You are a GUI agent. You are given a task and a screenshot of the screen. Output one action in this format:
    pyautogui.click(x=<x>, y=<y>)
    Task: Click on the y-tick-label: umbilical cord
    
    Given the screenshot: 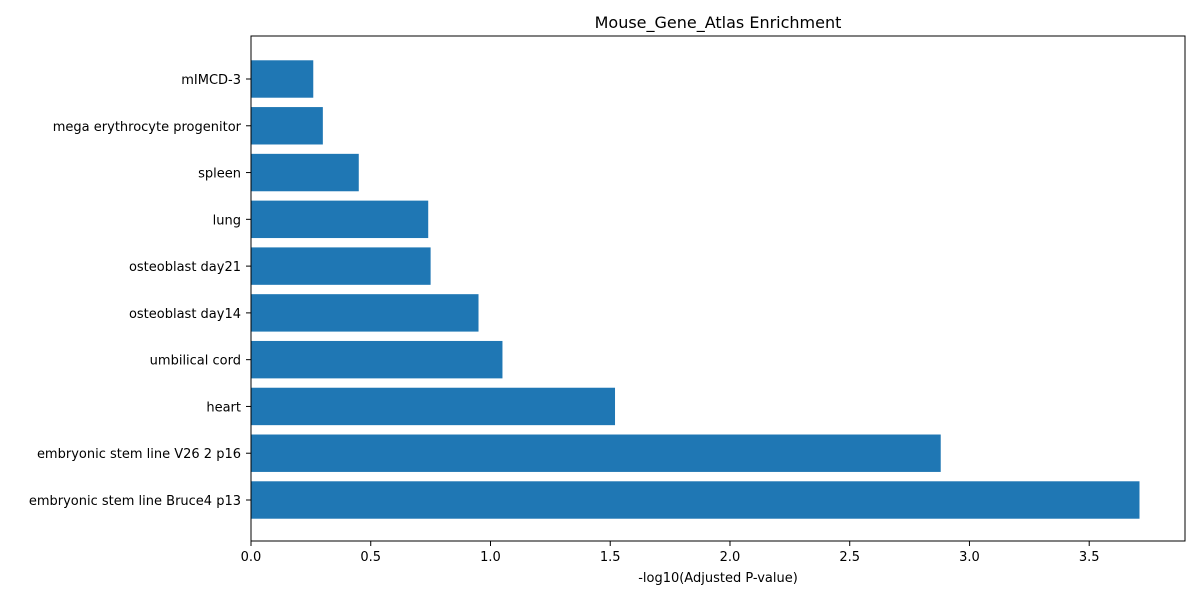 What is the action you would take?
    pyautogui.click(x=195, y=361)
    